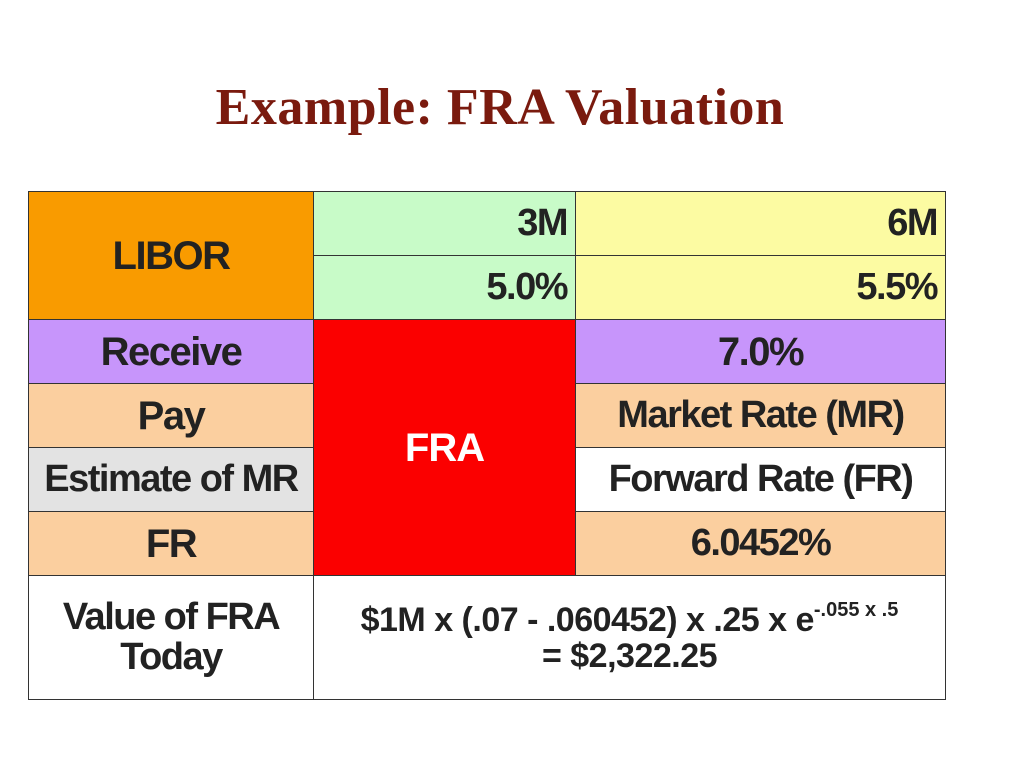 The width and height of the screenshot is (1024, 768). I want to click on rate-3m-cell: 5.0%, so click(444, 287).